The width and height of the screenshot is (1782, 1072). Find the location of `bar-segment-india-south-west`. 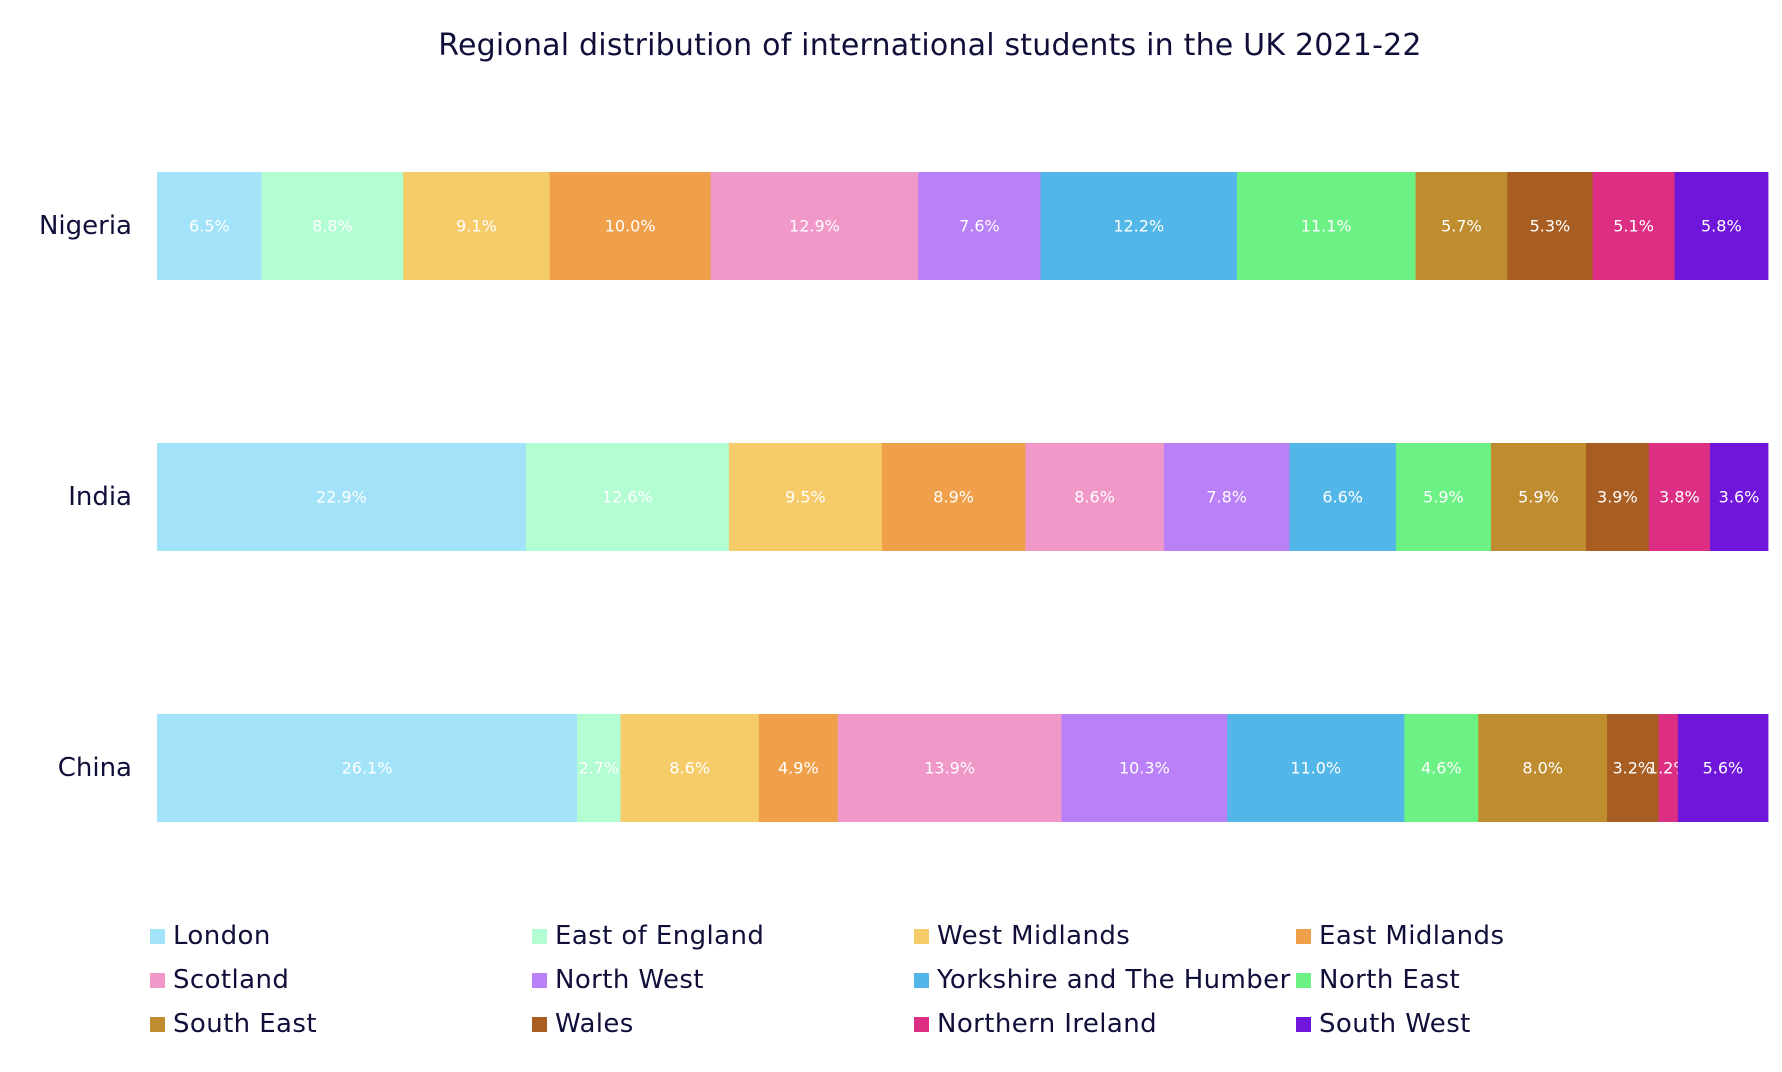

bar-segment-india-south-west is located at coordinates (1739, 497).